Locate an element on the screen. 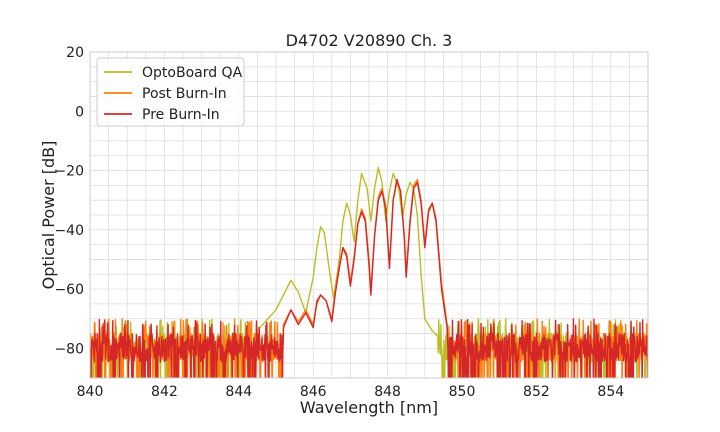 The image size is (720, 432). y-tick-label: −60 is located at coordinates (69, 290).